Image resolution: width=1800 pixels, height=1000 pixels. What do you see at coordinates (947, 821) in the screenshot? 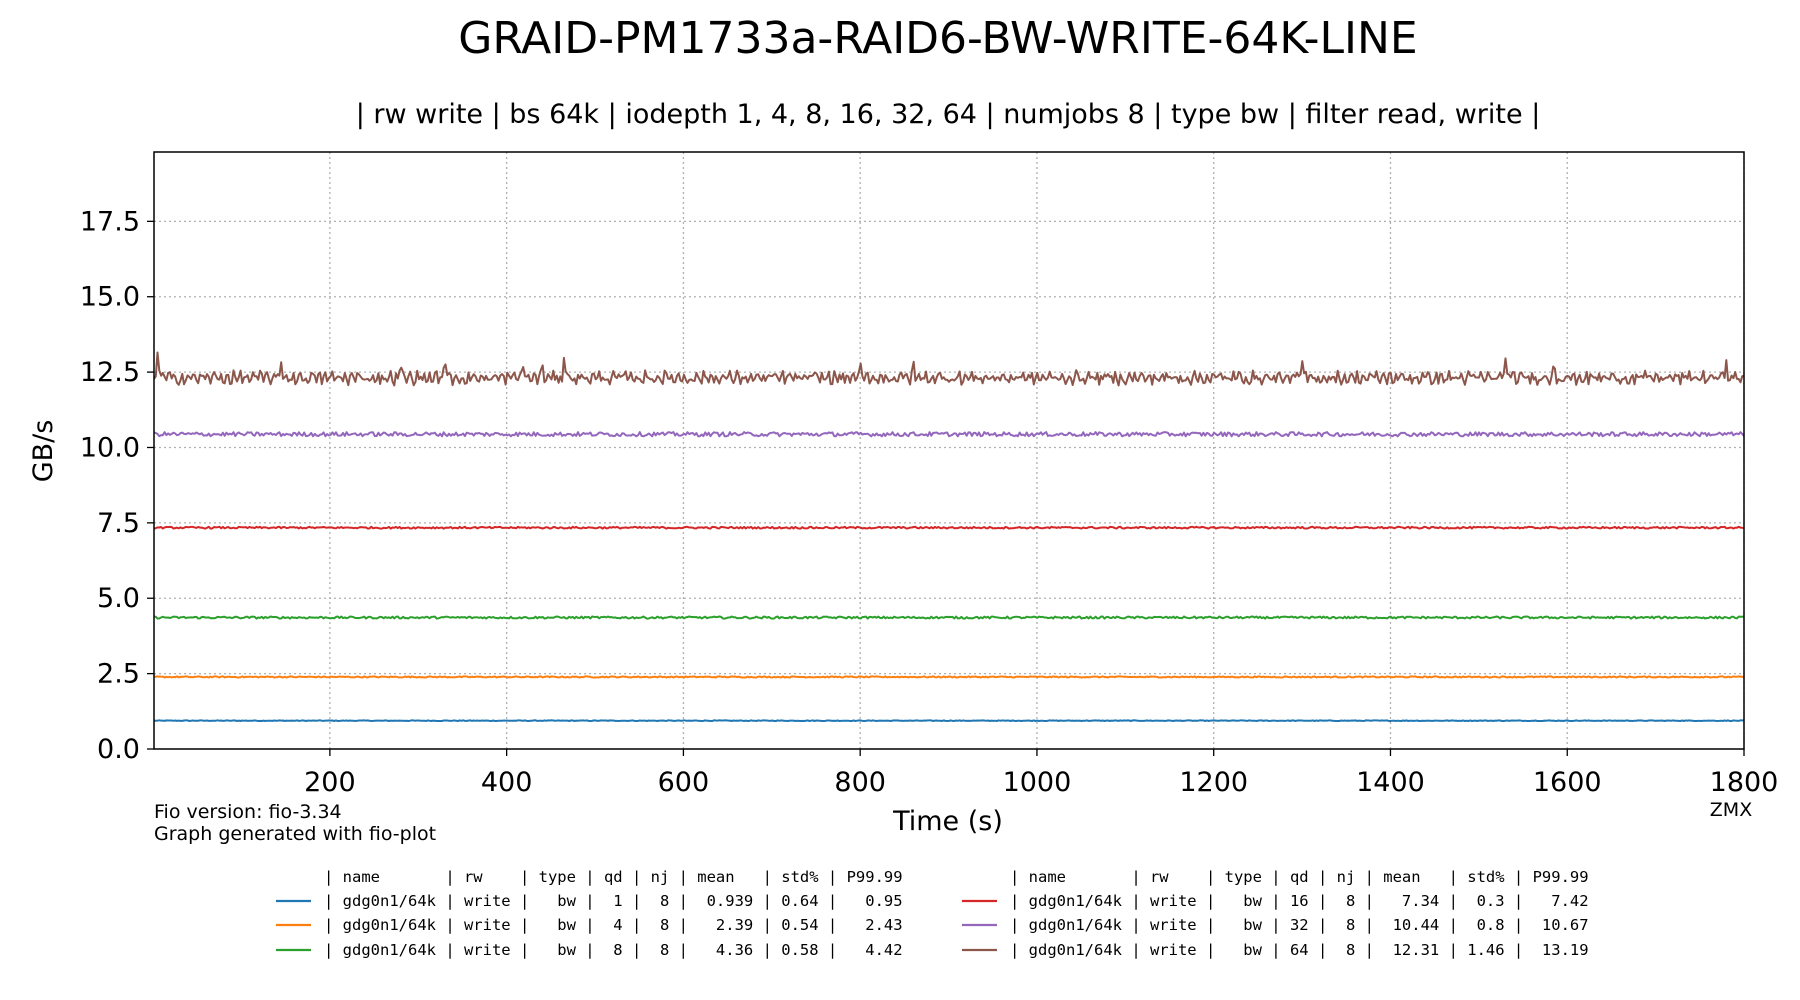
I see `x-axis-label: Time (s)` at bounding box center [947, 821].